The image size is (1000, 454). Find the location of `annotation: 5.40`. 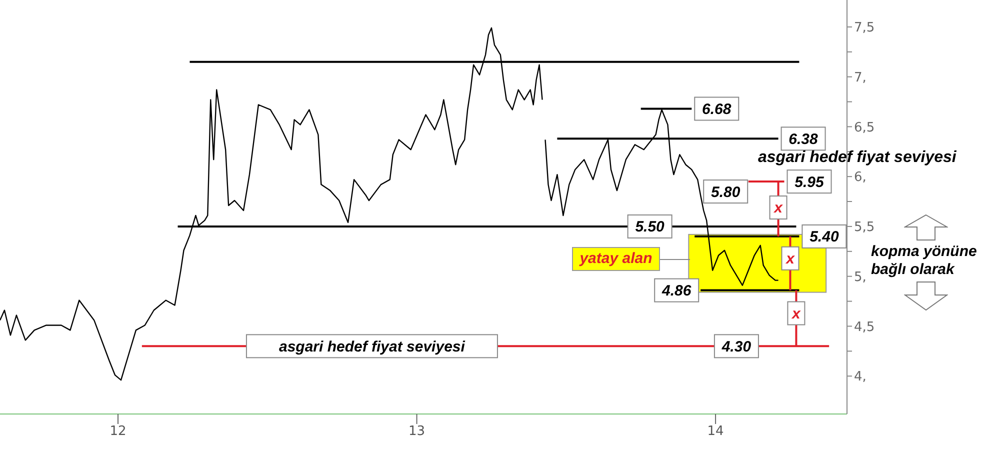

annotation: 5.40 is located at coordinates (825, 237).